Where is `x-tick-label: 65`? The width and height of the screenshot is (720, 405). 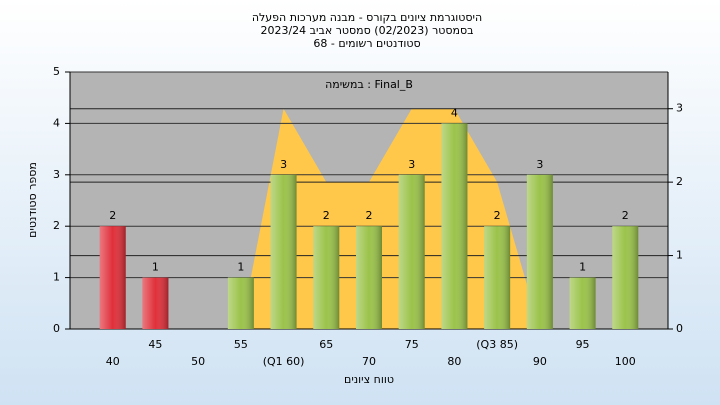
x-tick-label: 65 is located at coordinates (326, 344).